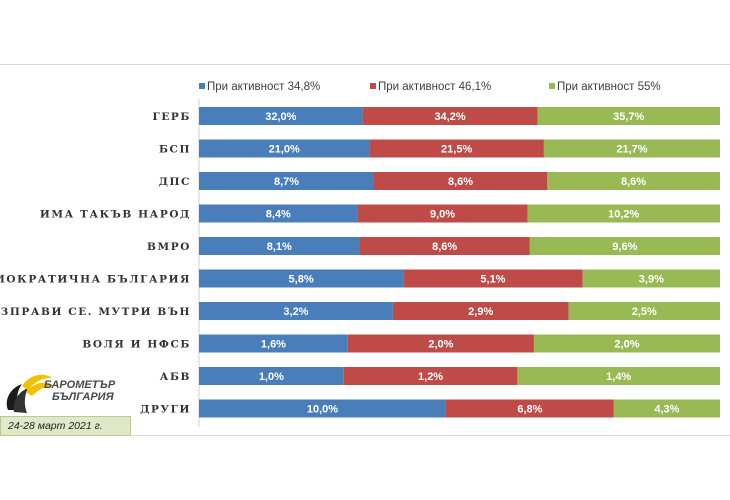 This screenshot has width=730, height=500. What do you see at coordinates (169, 247) in the screenshot?
I see `category-label: ВМРО` at bounding box center [169, 247].